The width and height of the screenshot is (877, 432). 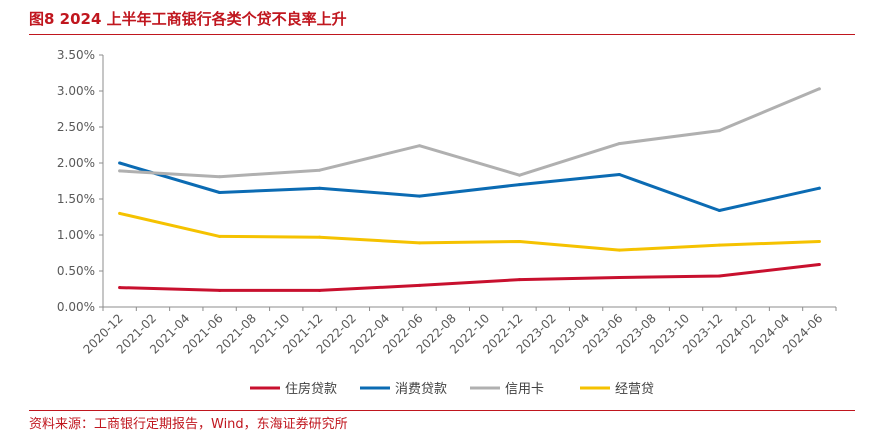 I want to click on source-note: 资料来源：工商银行定期报告，Wind，东海证券研究所, so click(x=188, y=424).